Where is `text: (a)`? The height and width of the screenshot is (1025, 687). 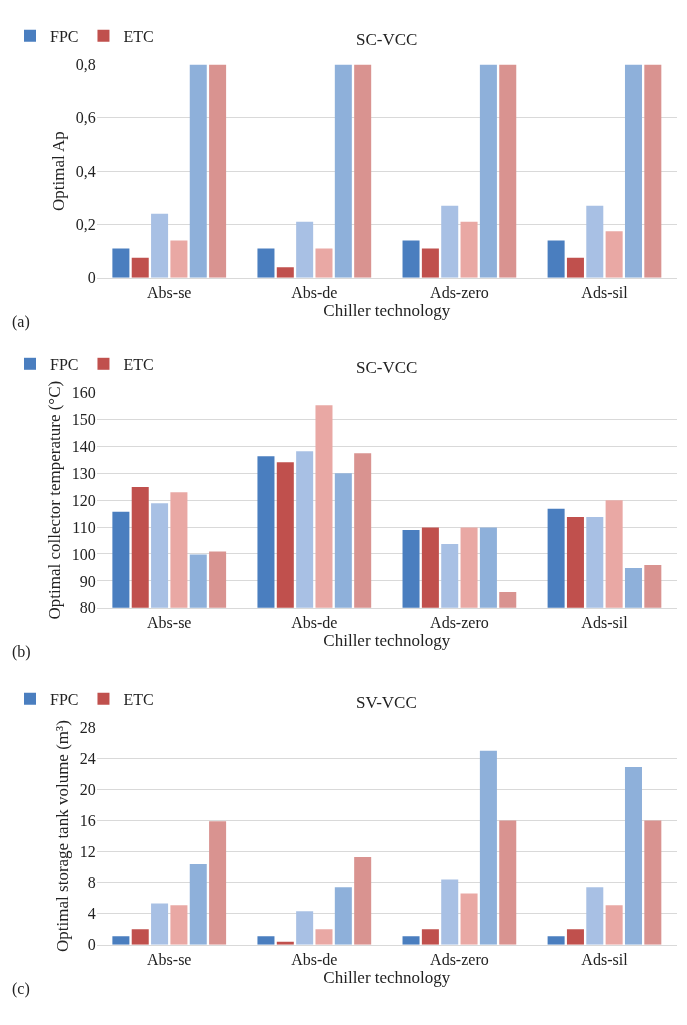 text: (a) is located at coordinates (21, 322).